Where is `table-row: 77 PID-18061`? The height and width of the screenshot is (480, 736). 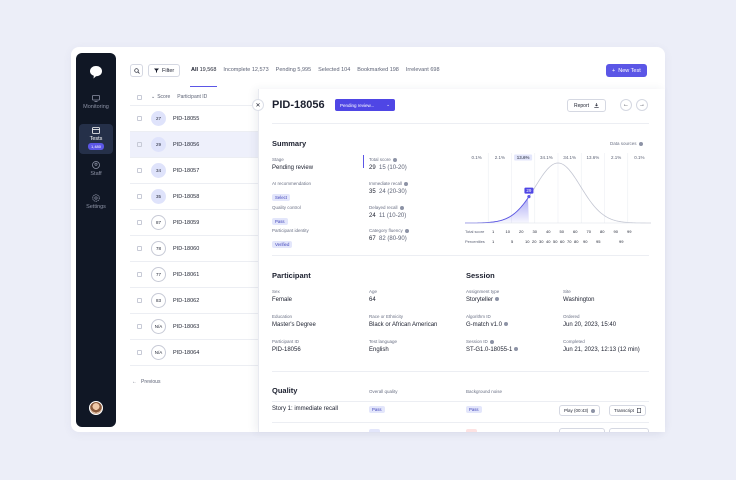 table-row: 77 PID-18061 is located at coordinates (195, 275).